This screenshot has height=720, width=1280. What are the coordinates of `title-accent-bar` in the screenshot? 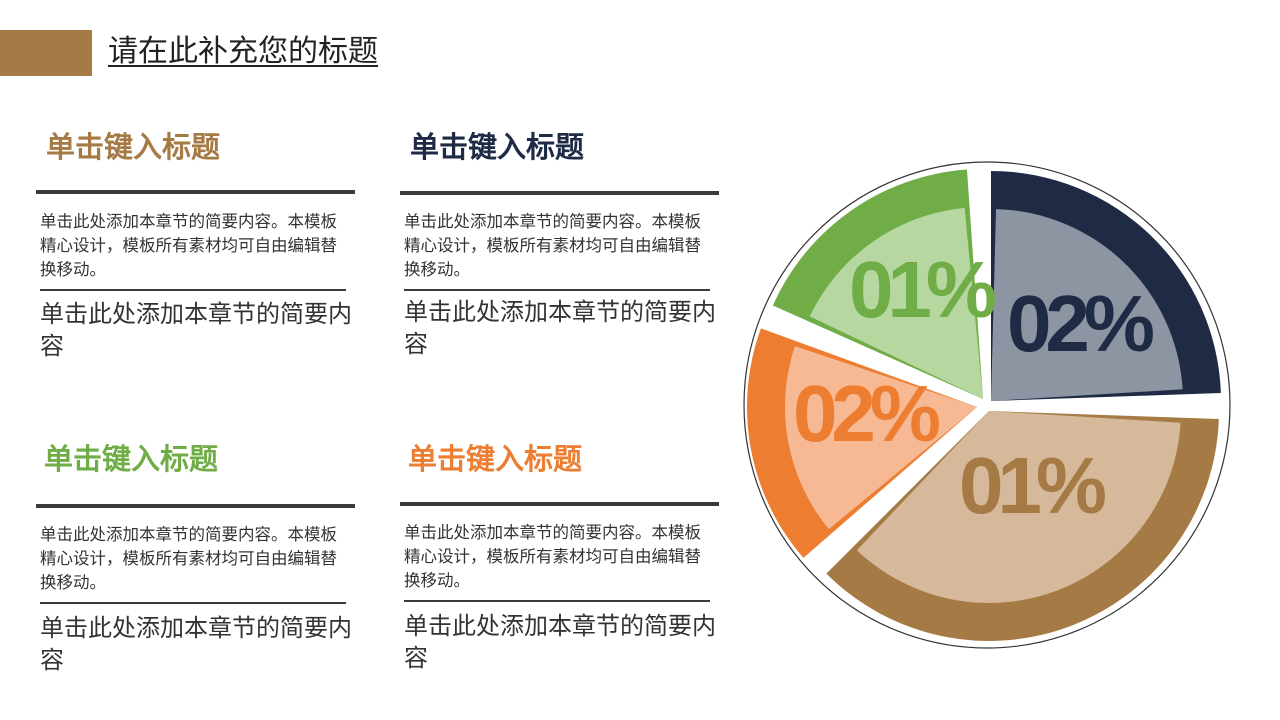 It's located at (46, 53).